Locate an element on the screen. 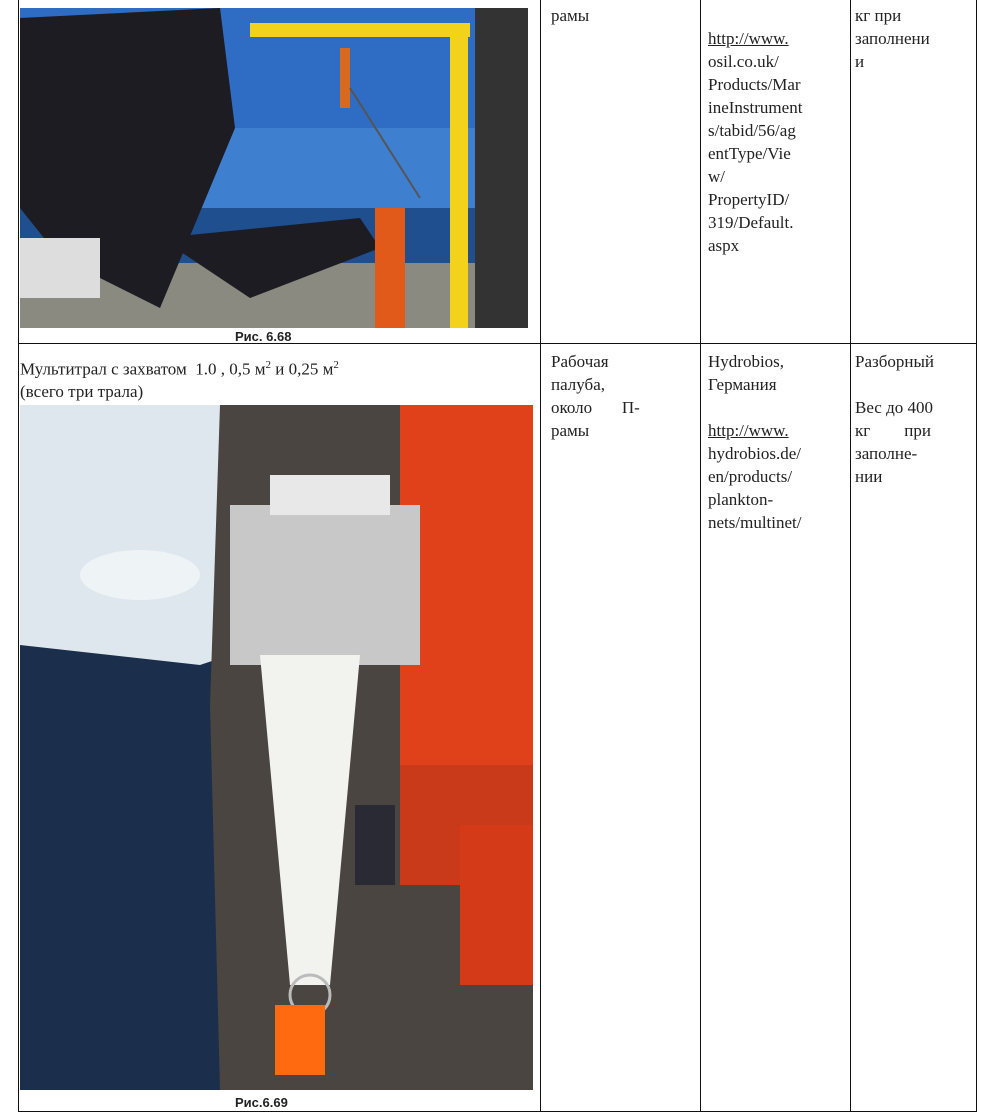 The height and width of the screenshot is (1112, 982). notes-line: заполне- is located at coordinates (886, 453).